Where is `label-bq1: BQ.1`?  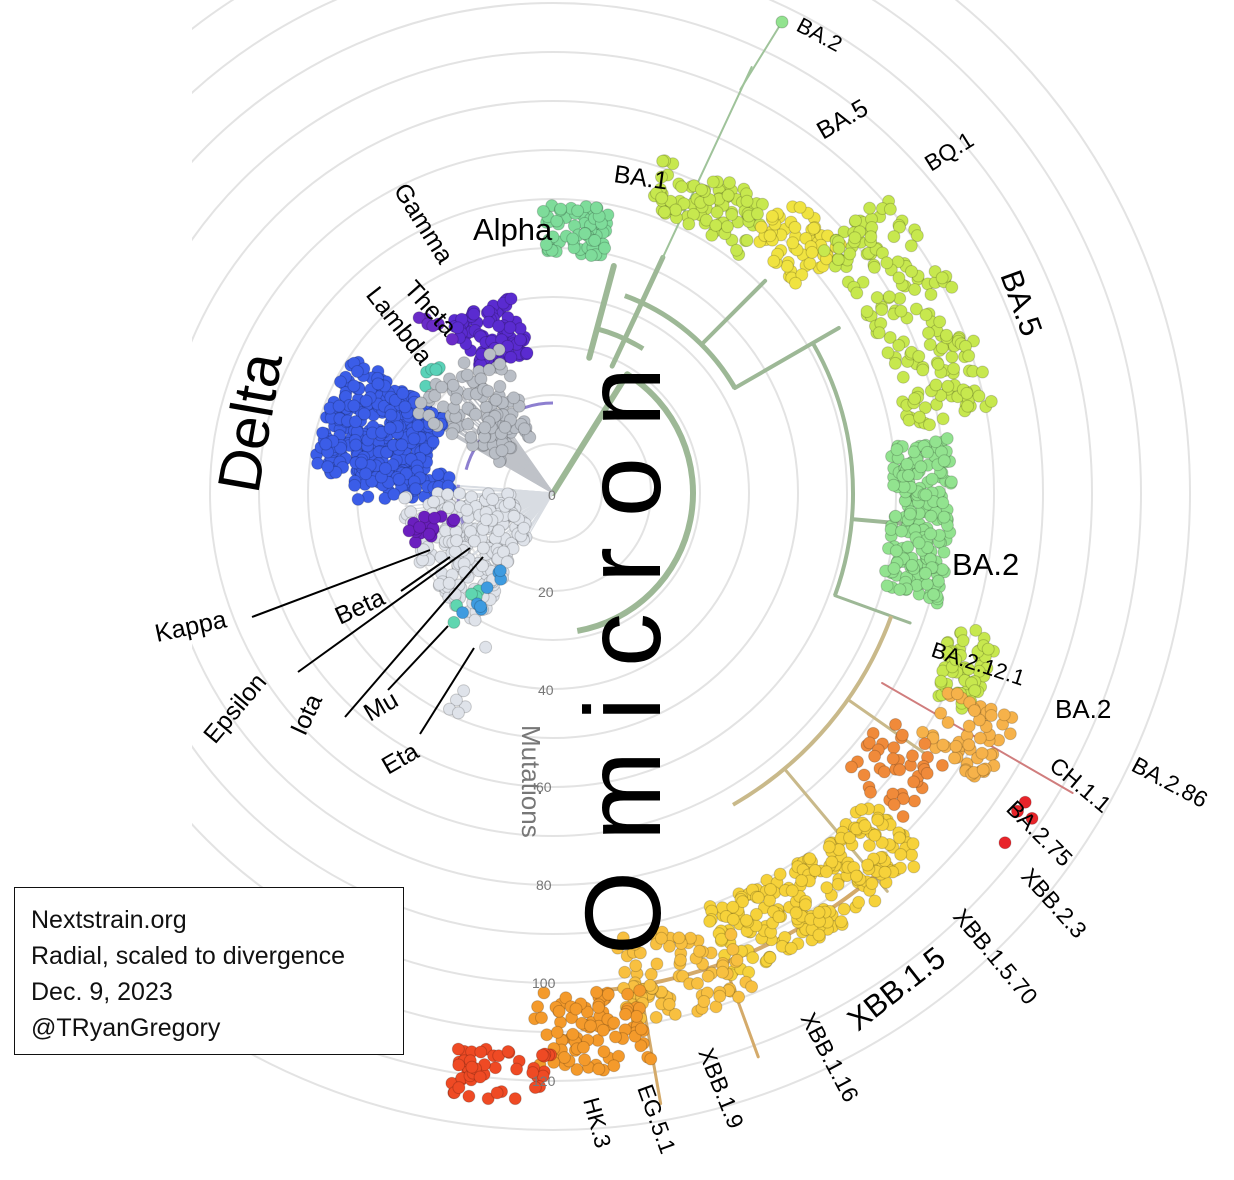
label-bq1: BQ.1 is located at coordinates (949, 151).